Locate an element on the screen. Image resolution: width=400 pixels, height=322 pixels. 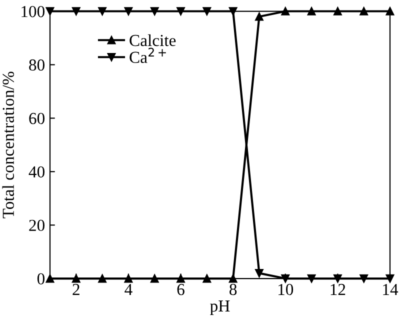
y-tick-label: 0 is located at coordinates (41, 278).